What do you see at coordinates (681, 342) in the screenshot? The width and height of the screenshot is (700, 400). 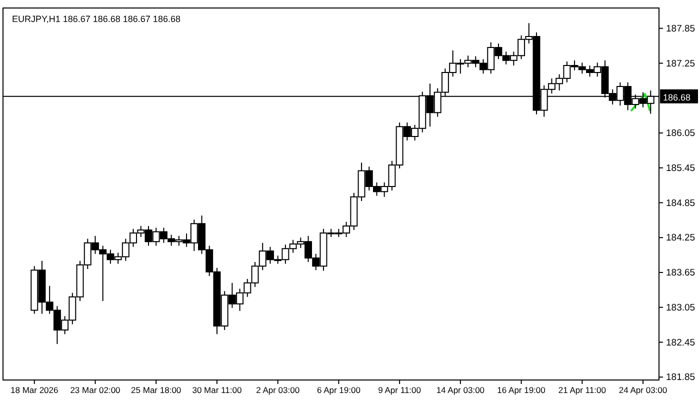 I see `y-tick-label: 182.45` at bounding box center [681, 342].